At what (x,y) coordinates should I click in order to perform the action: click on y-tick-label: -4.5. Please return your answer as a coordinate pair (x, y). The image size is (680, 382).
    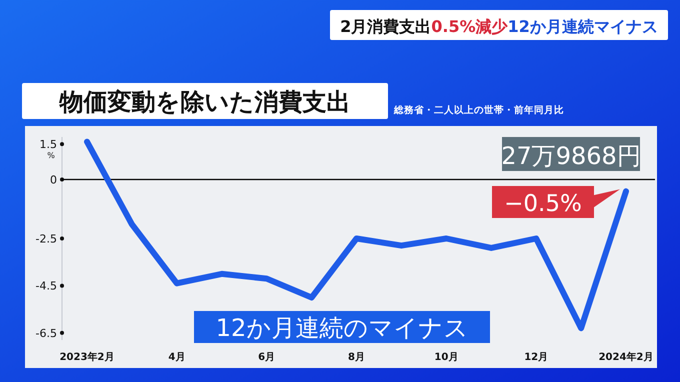
    Looking at the image, I should click on (46, 286).